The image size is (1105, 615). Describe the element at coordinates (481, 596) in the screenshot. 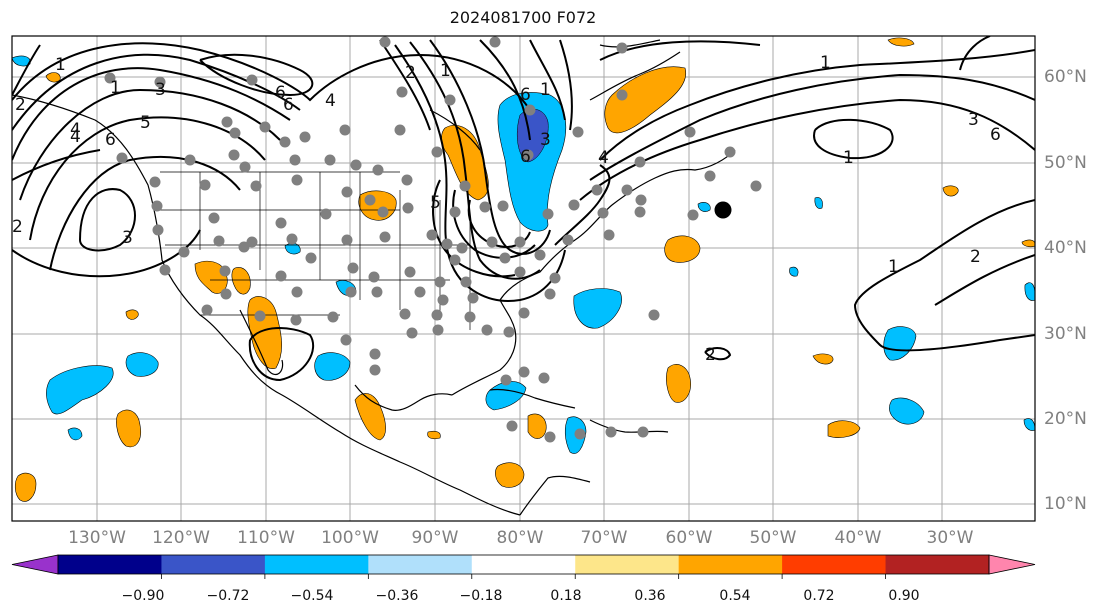

I see `colorbar-tick: −0.18` at that location.